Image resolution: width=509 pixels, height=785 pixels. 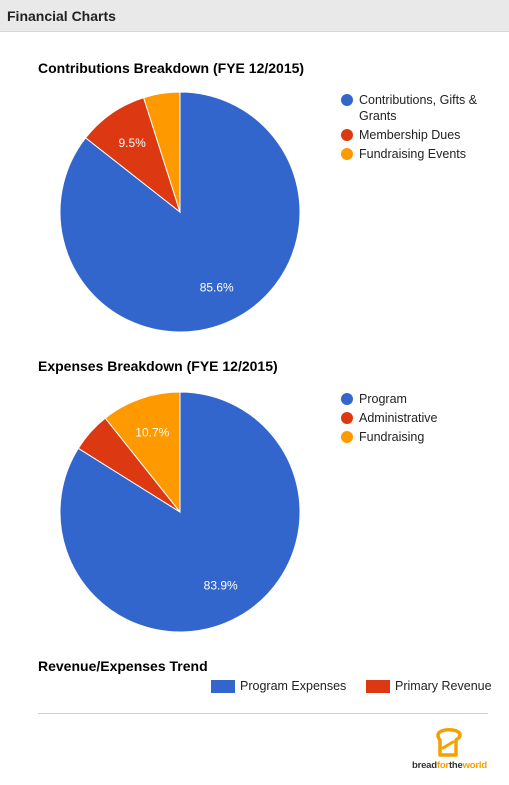 I want to click on pie-data-label-program: 83.9%, so click(x=221, y=585).